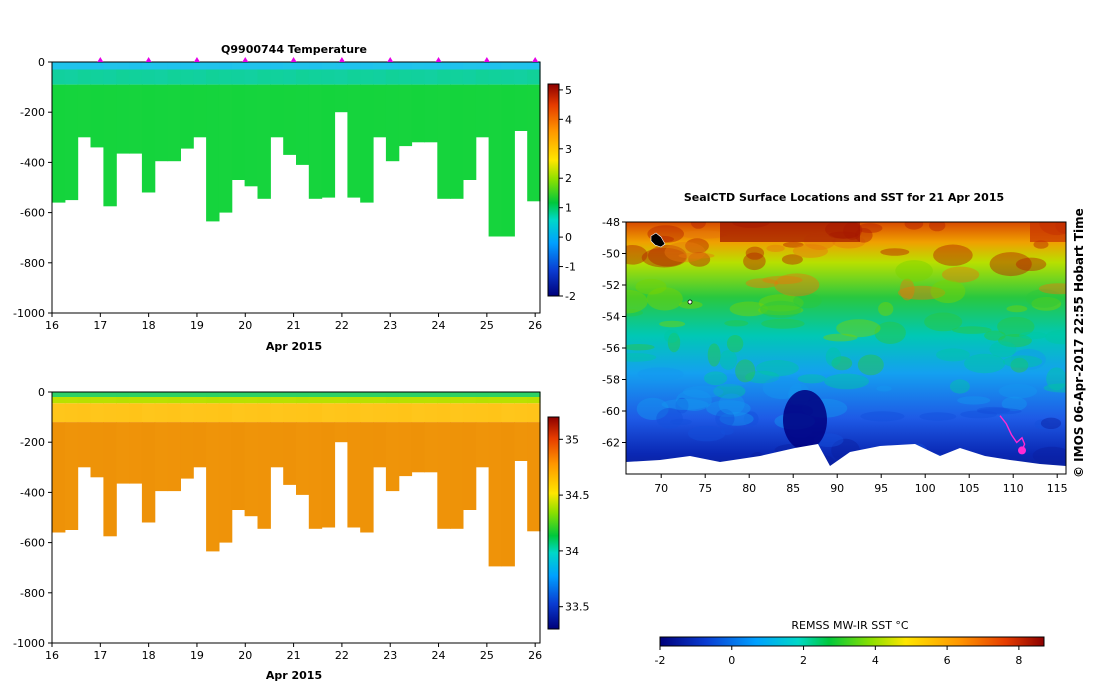 This screenshot has height=700, width=1099. I want to click on map-x-tick-label: 75, so click(705, 488).